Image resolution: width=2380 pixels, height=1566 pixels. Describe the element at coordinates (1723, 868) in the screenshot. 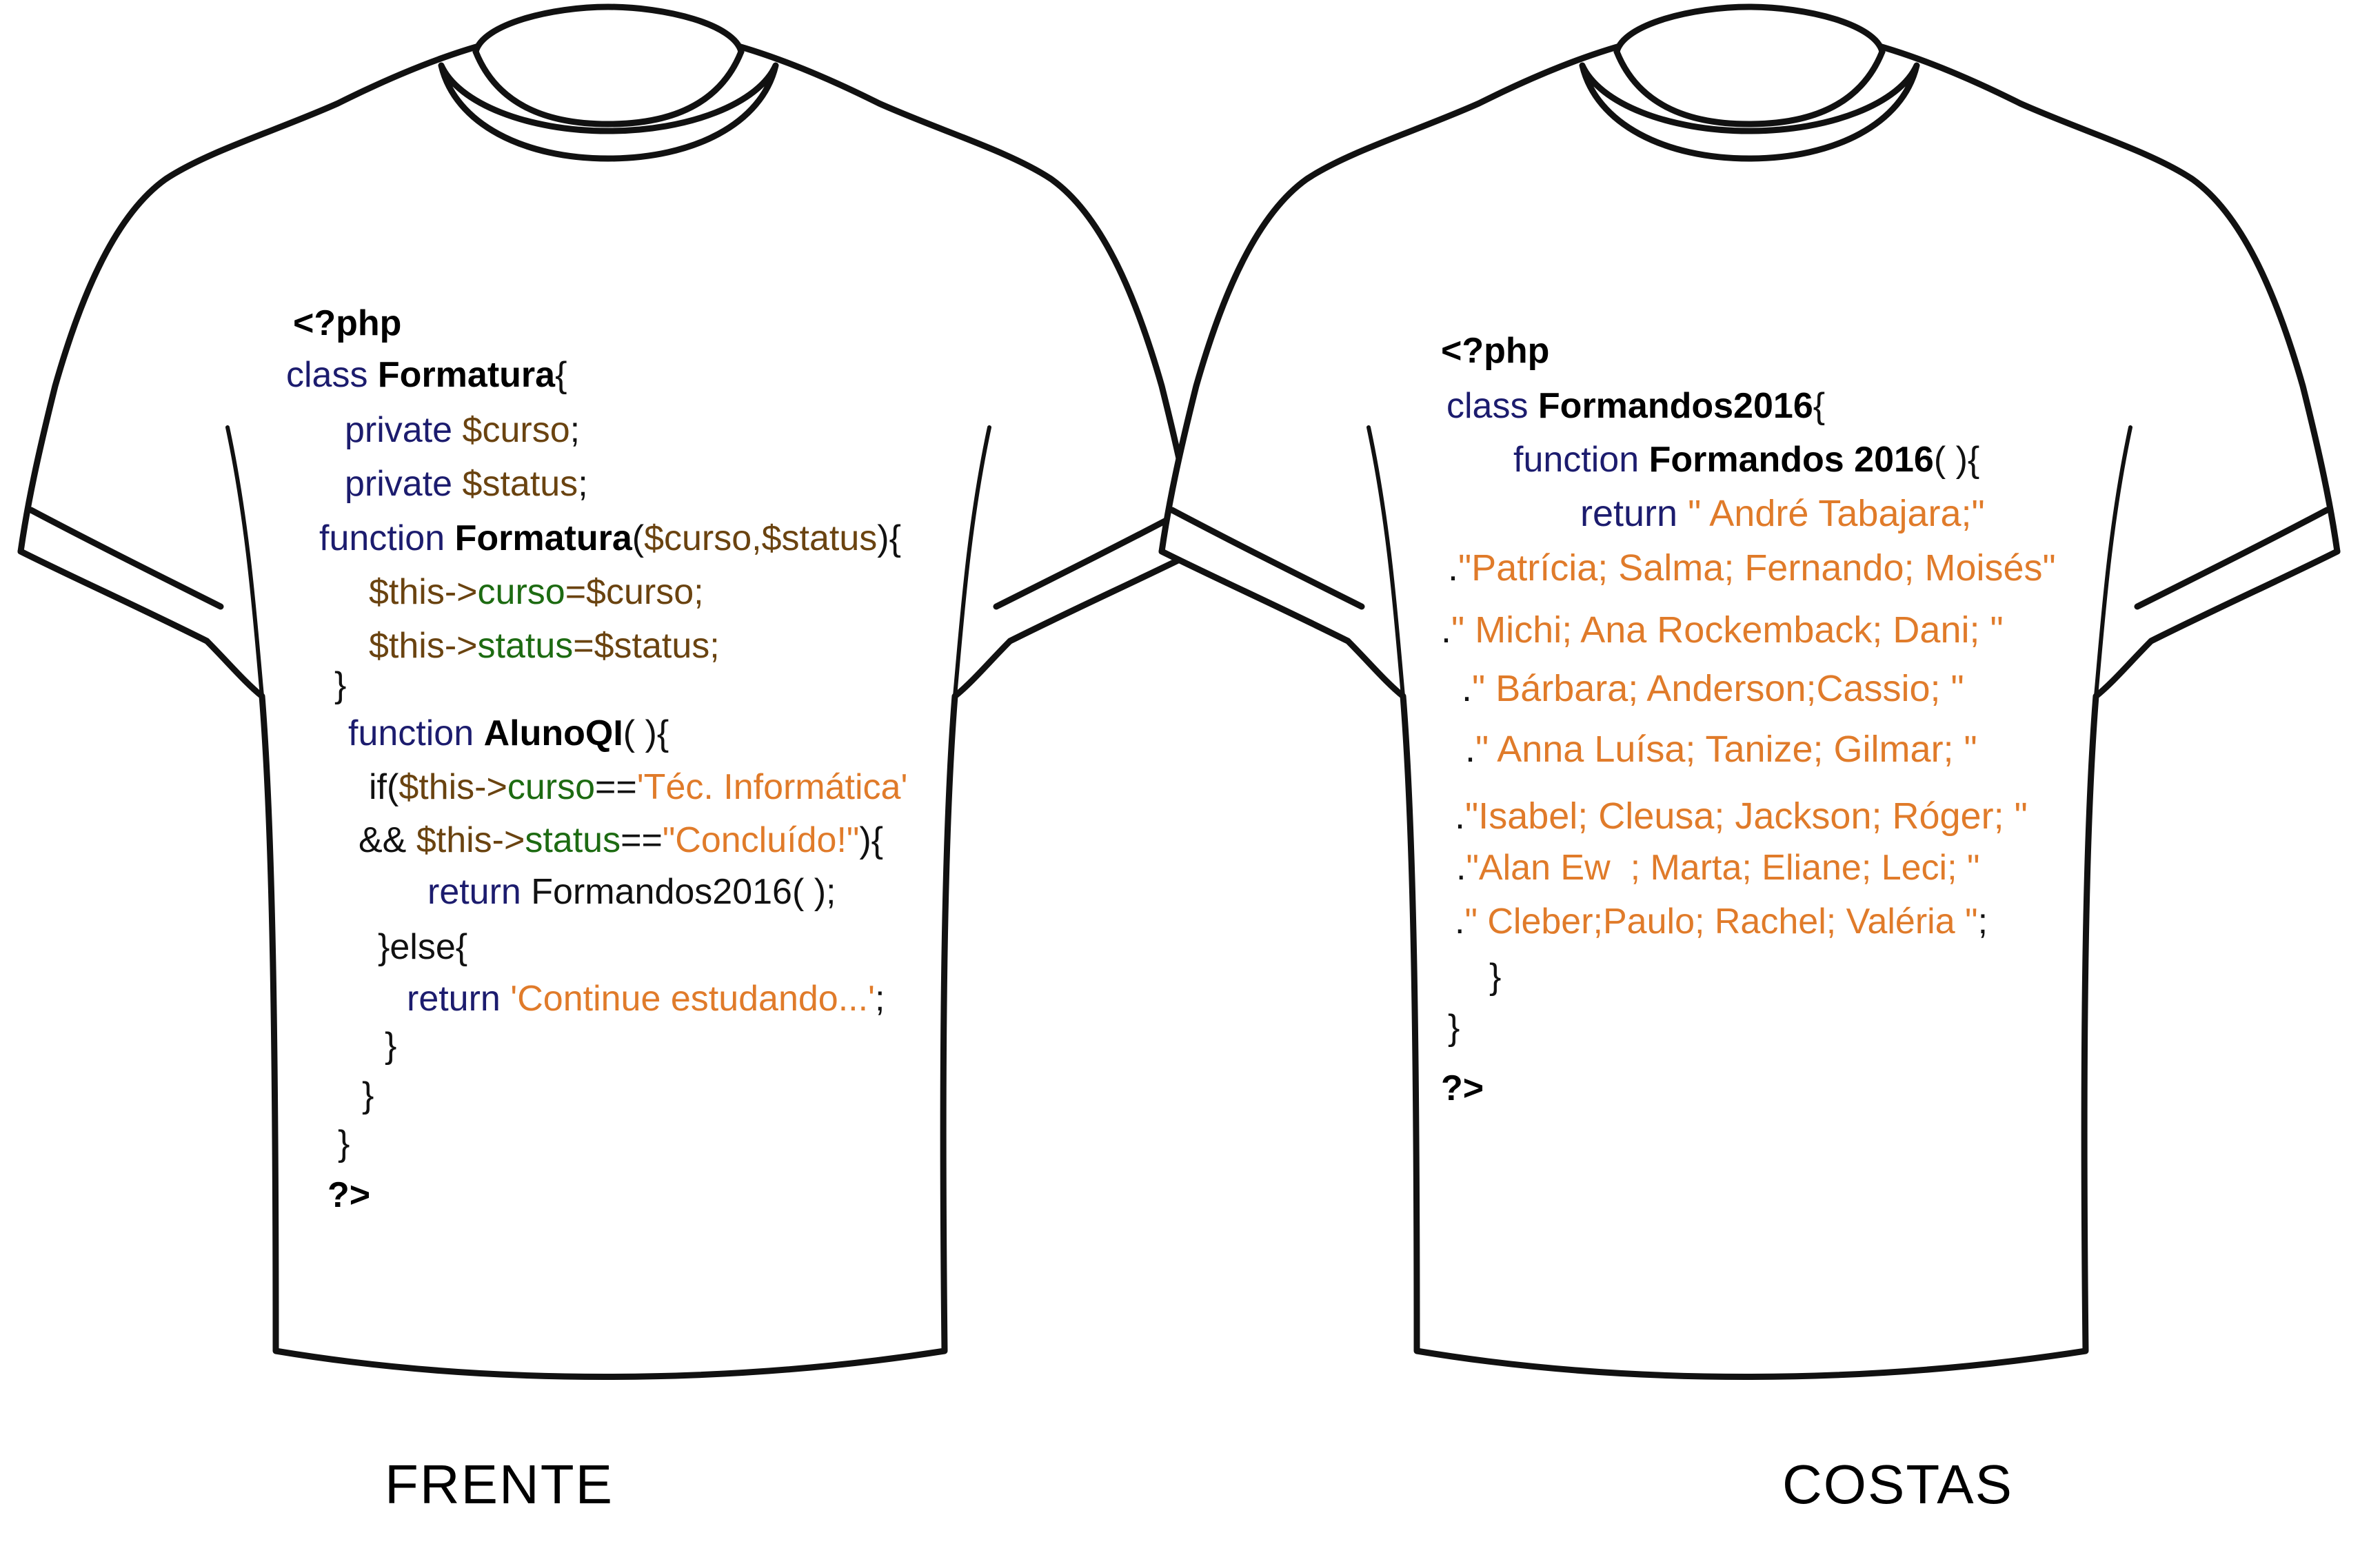

I see `back-code-token: "Alan Ew ; Marta; Eliane; Leci; "` at that location.